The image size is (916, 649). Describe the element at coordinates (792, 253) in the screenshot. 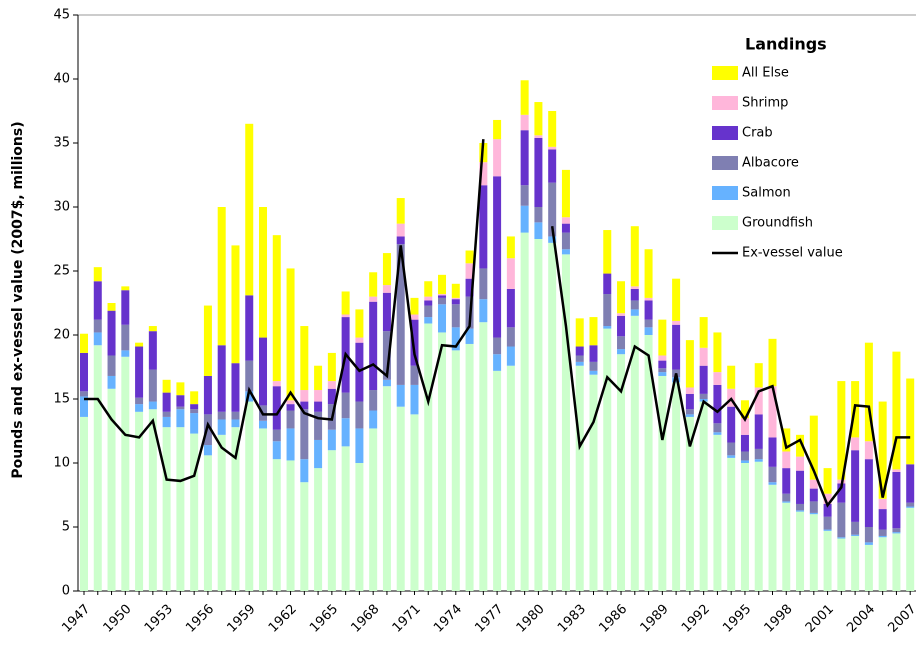

I see `legend-label: Ex-vessel value` at that location.